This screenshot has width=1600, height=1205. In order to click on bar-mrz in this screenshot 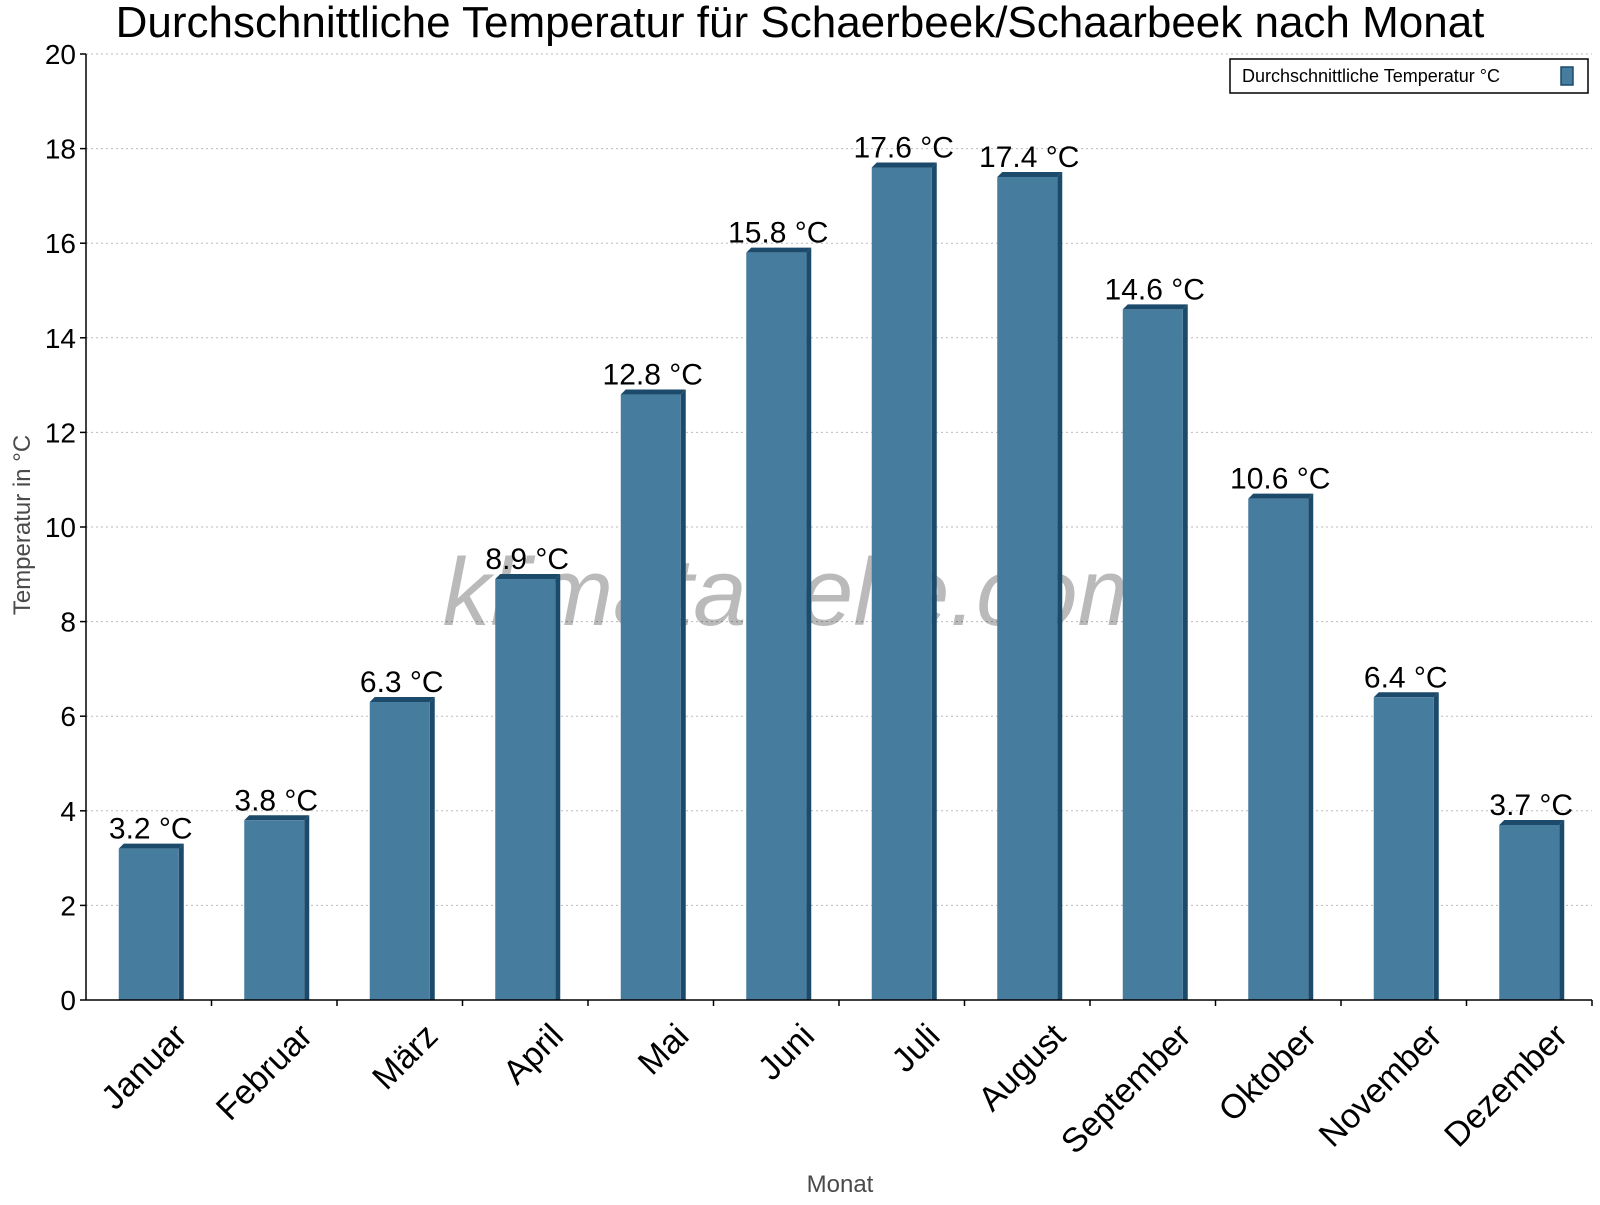, I will do `click(399, 851)`.